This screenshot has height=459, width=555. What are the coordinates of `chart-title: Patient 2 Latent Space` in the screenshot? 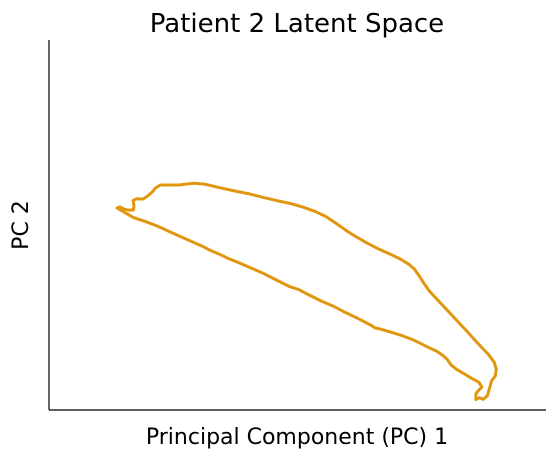 It's located at (297, 24).